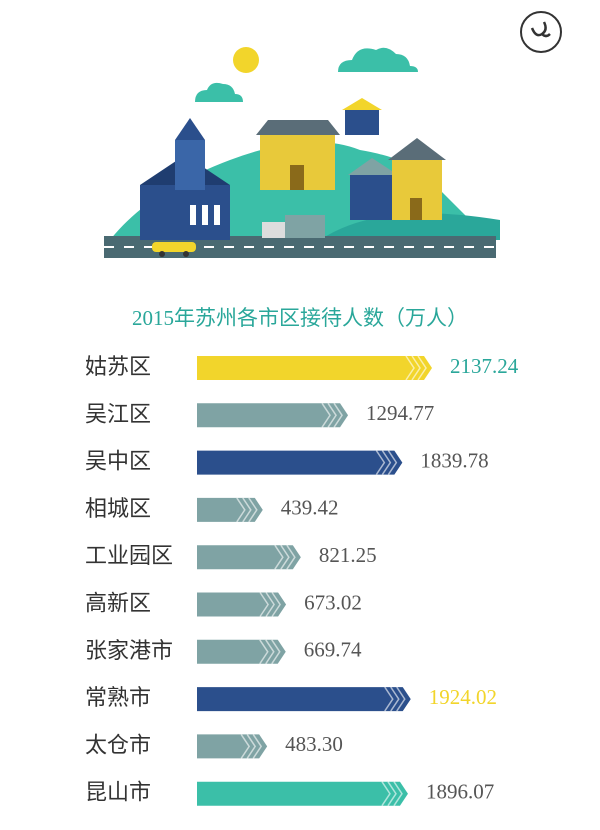 This screenshot has width=600, height=830. Describe the element at coordinates (463, 697) in the screenshot. I see `value-label: 1924.02` at that location.